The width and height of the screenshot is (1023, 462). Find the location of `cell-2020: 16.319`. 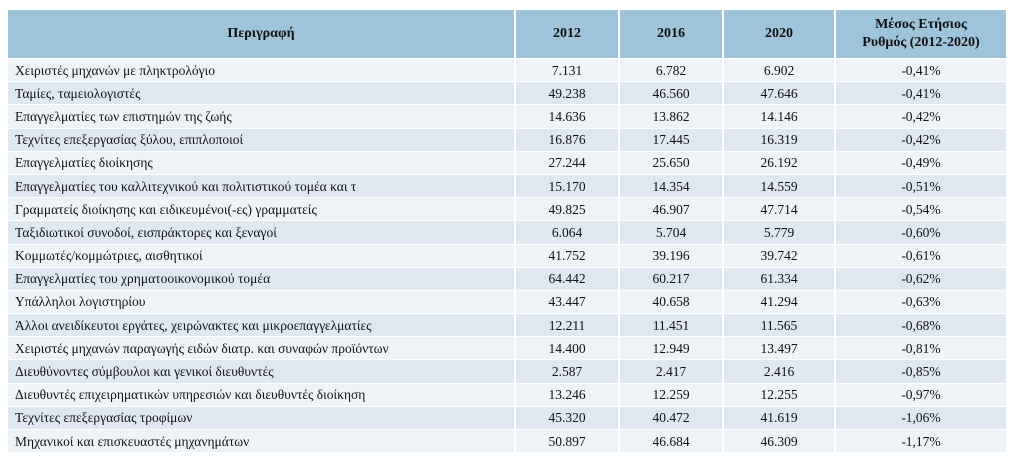

cell-2020: 16.319 is located at coordinates (780, 139).